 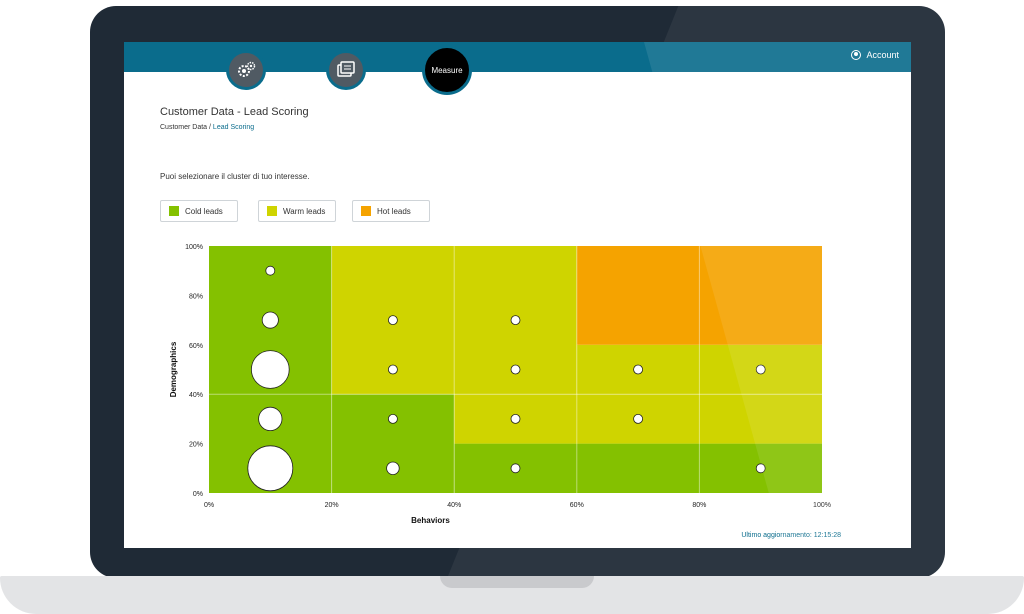 What do you see at coordinates (196, 395) in the screenshot?
I see `y-tick-label: 40%` at bounding box center [196, 395].